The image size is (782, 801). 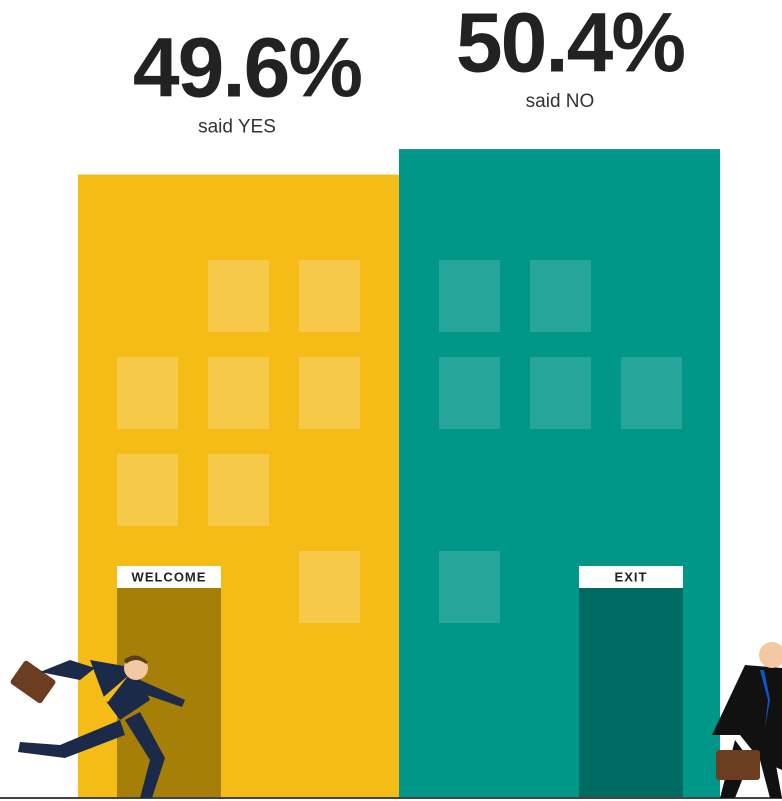 I want to click on door-label: WELCOME, so click(x=169, y=576).